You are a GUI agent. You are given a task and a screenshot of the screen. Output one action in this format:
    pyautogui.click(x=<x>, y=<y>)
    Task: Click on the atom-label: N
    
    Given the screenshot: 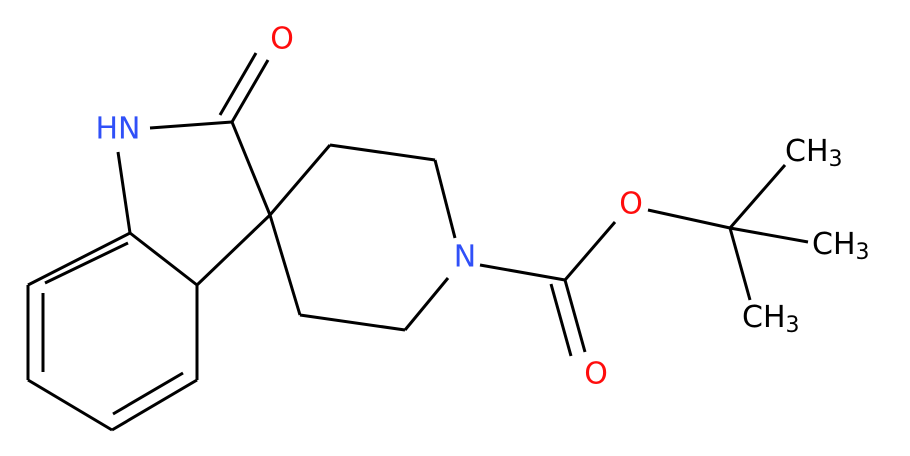 What is the action you would take?
    pyautogui.click(x=465, y=257)
    